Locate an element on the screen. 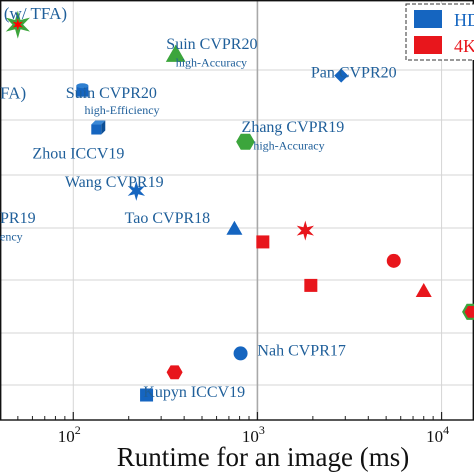  x-tick-label: 10² is located at coordinates (69, 434).